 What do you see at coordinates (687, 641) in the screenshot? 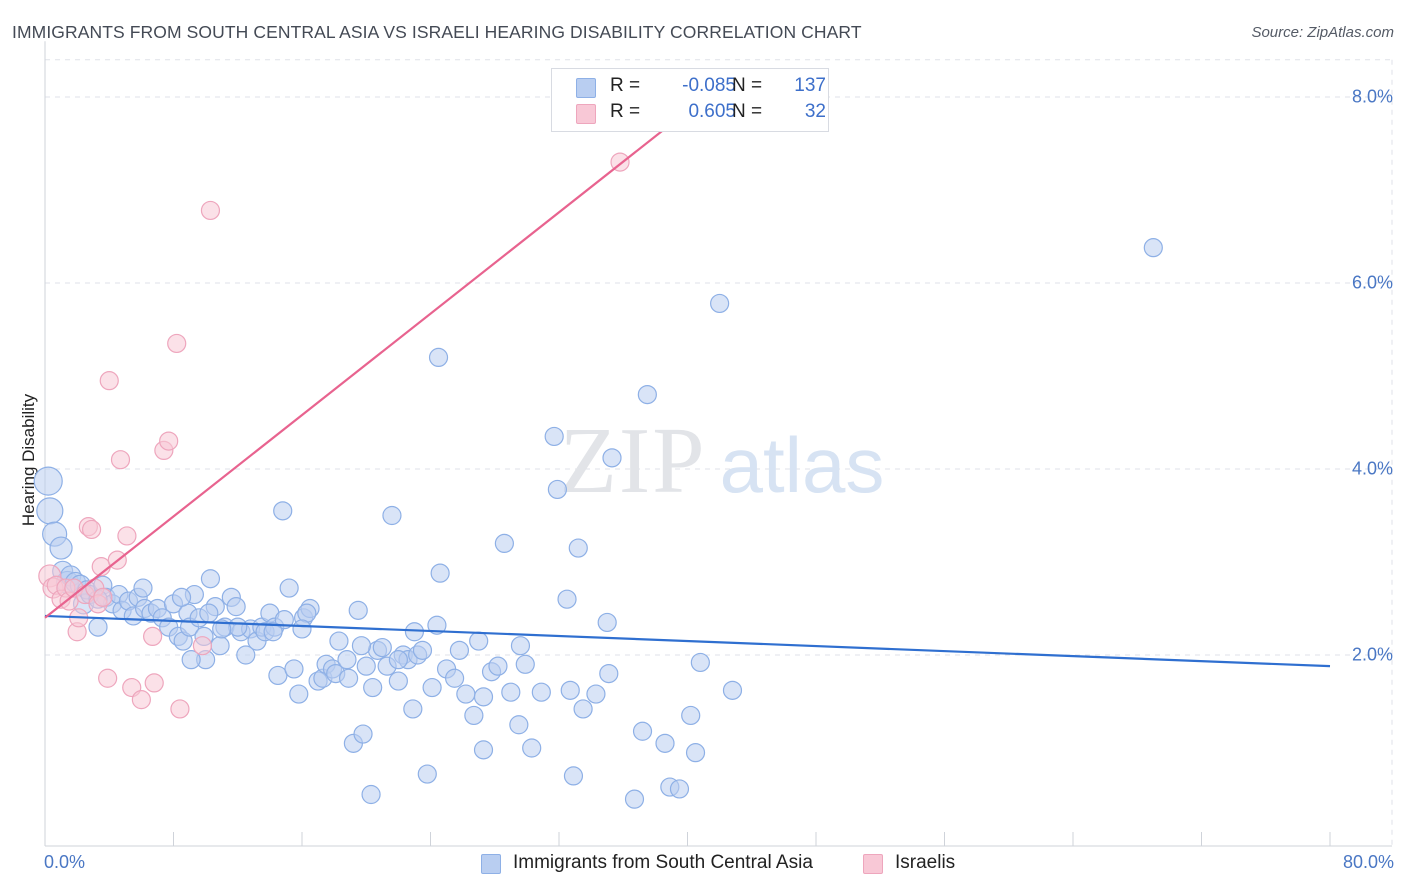
I see `trend-line-immigrants` at bounding box center [687, 641].